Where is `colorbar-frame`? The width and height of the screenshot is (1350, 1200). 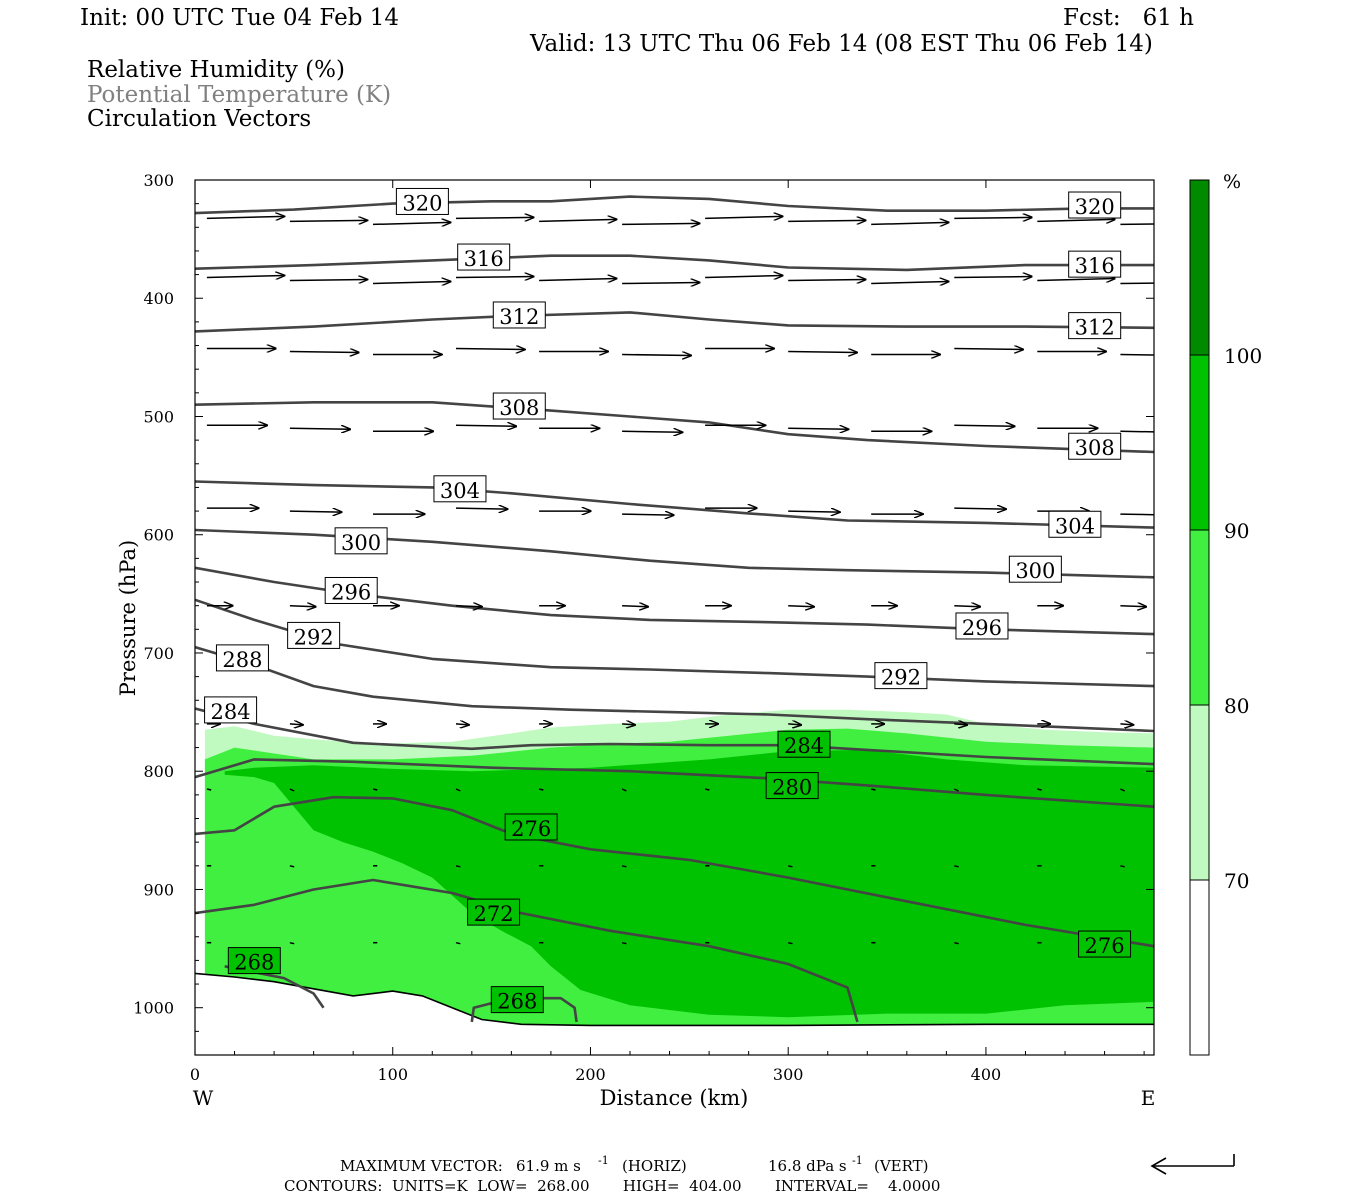 colorbar-frame is located at coordinates (1199, 617).